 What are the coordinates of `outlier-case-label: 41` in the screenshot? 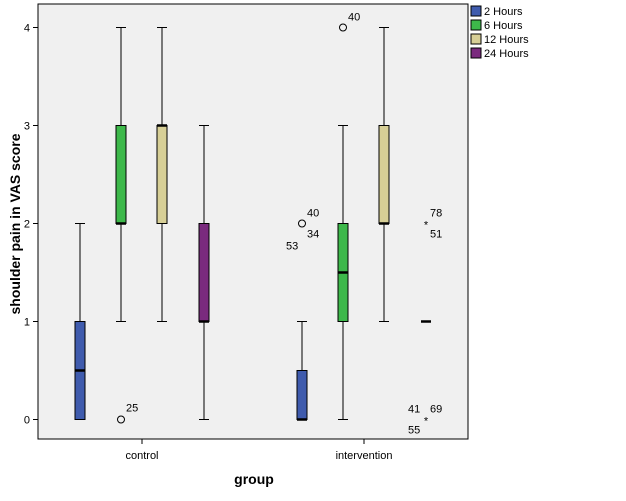 It's located at (414, 410).